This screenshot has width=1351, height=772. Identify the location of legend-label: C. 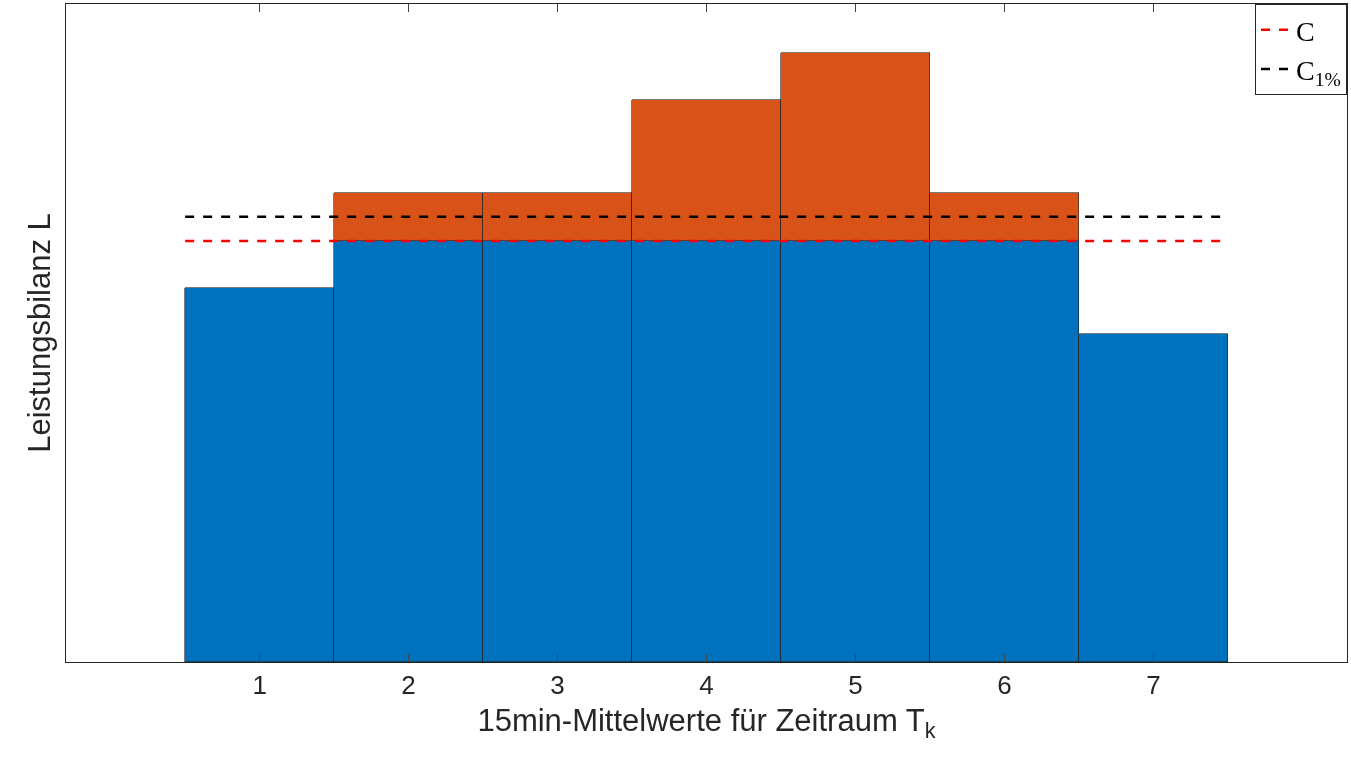
(1305, 31).